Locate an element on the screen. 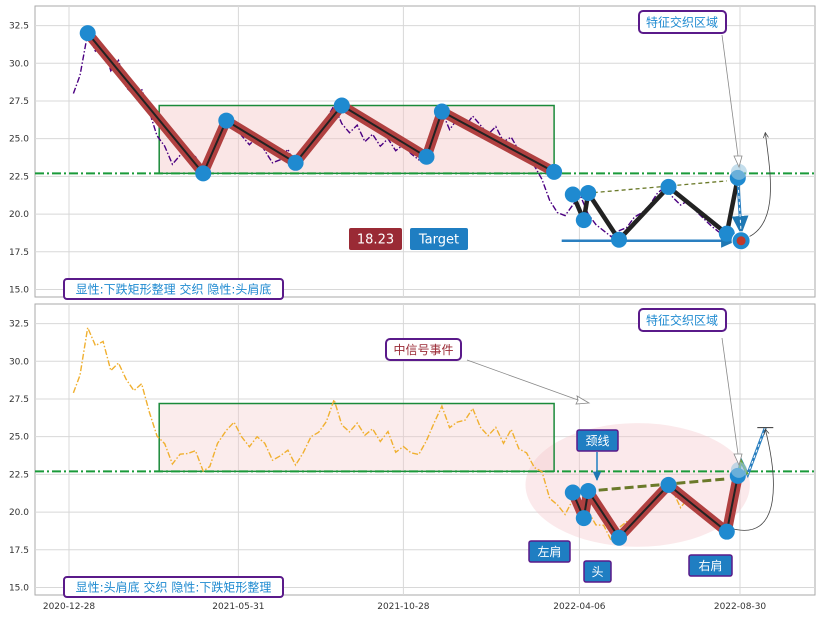 This screenshot has height=617, width=822. top-caption: 显性:下跌矩形整理 交织 隐性:头肩底 is located at coordinates (173, 289).